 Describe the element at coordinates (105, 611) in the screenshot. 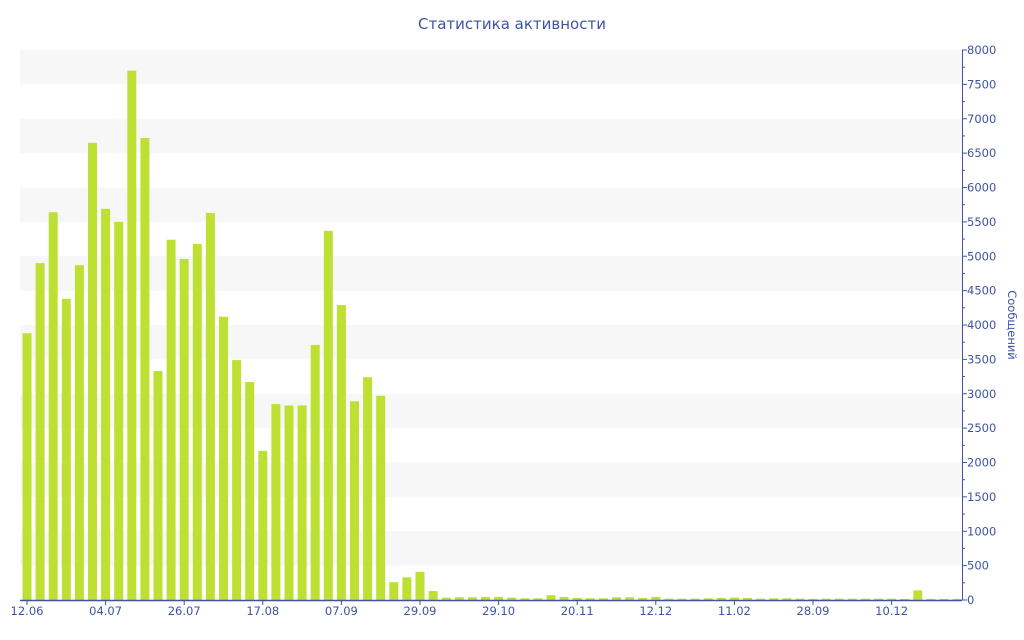

I see `x-tick-label: 04.07` at that location.